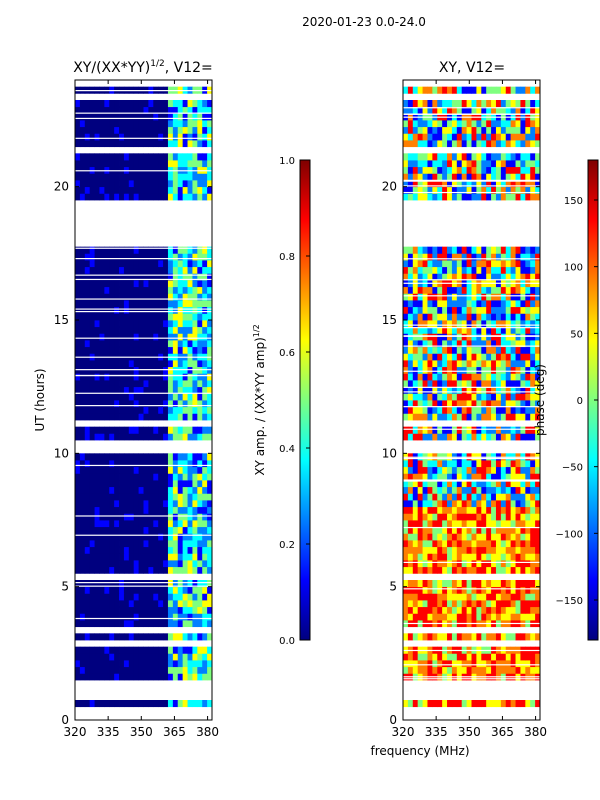 This screenshot has width=600, height=800. I want to click on right-xlabel: frequency (MHz), so click(419, 751).